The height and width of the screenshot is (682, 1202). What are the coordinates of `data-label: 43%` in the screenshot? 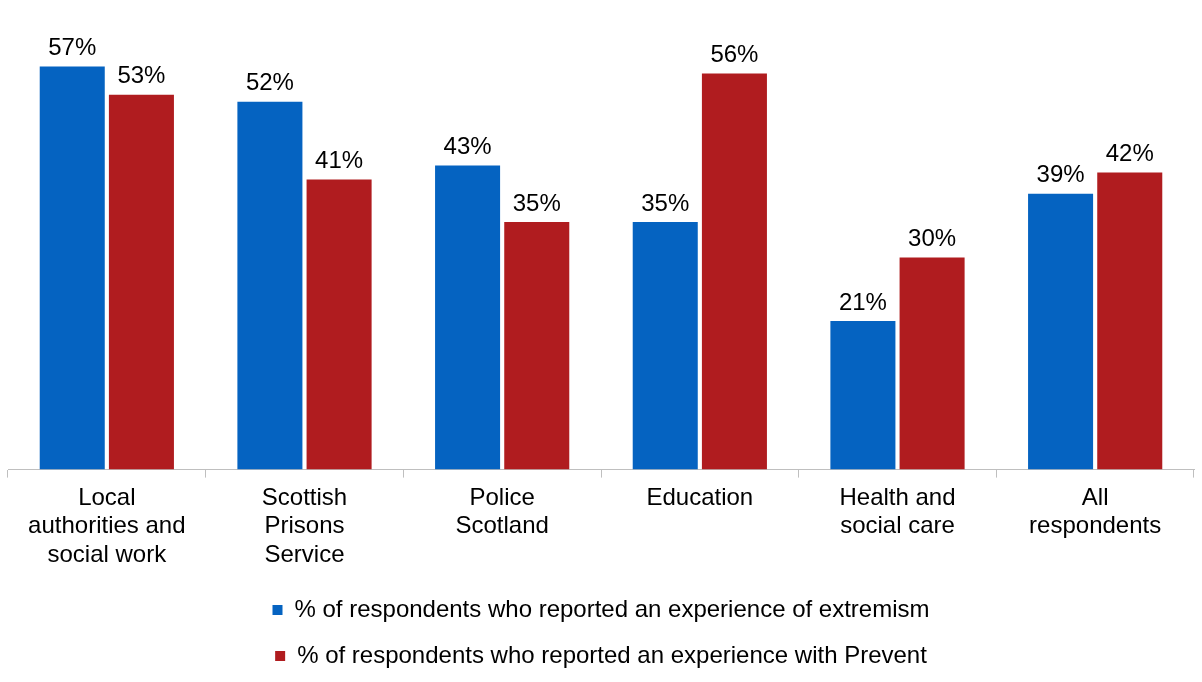 It's located at (467, 146).